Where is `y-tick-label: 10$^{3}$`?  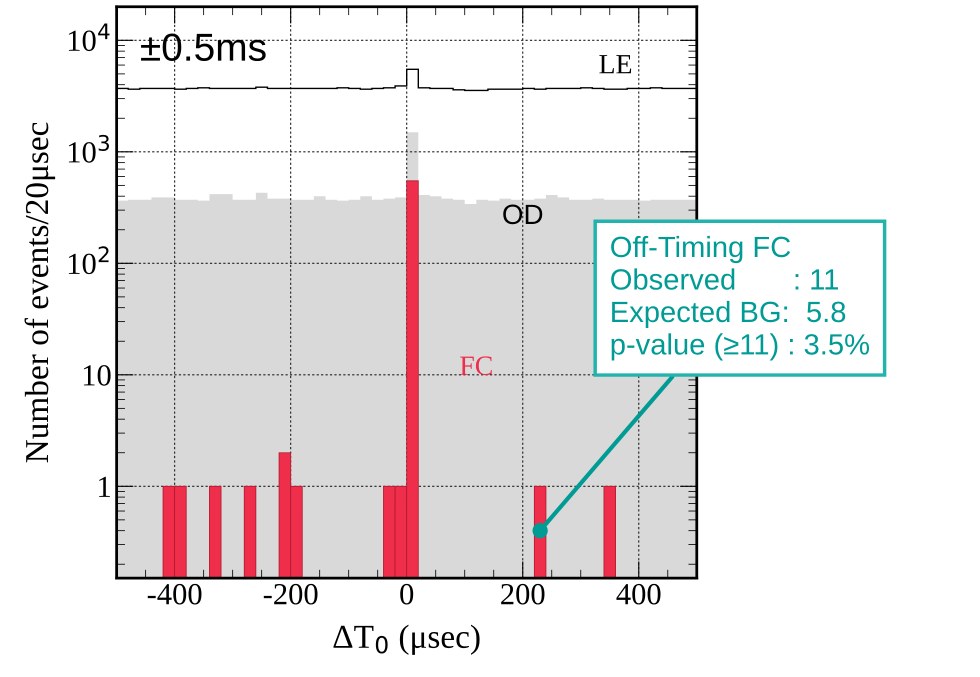 y-tick-label: 10$^{3}$ is located at coordinates (88, 148).